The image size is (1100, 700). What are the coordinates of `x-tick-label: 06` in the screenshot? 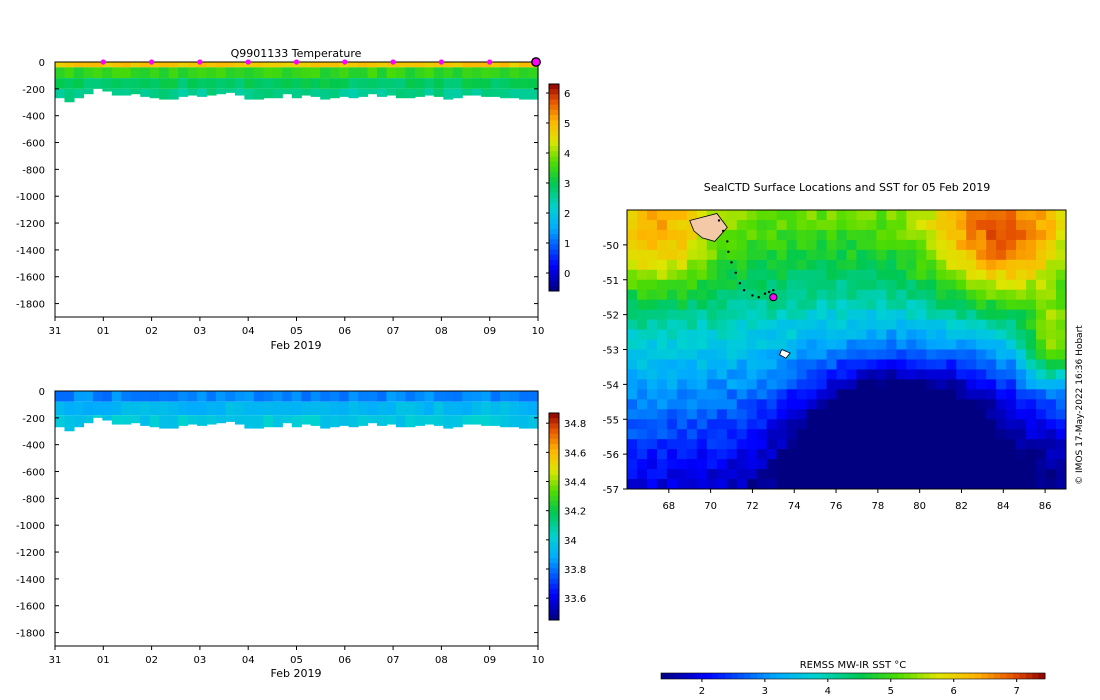 It's located at (344, 660).